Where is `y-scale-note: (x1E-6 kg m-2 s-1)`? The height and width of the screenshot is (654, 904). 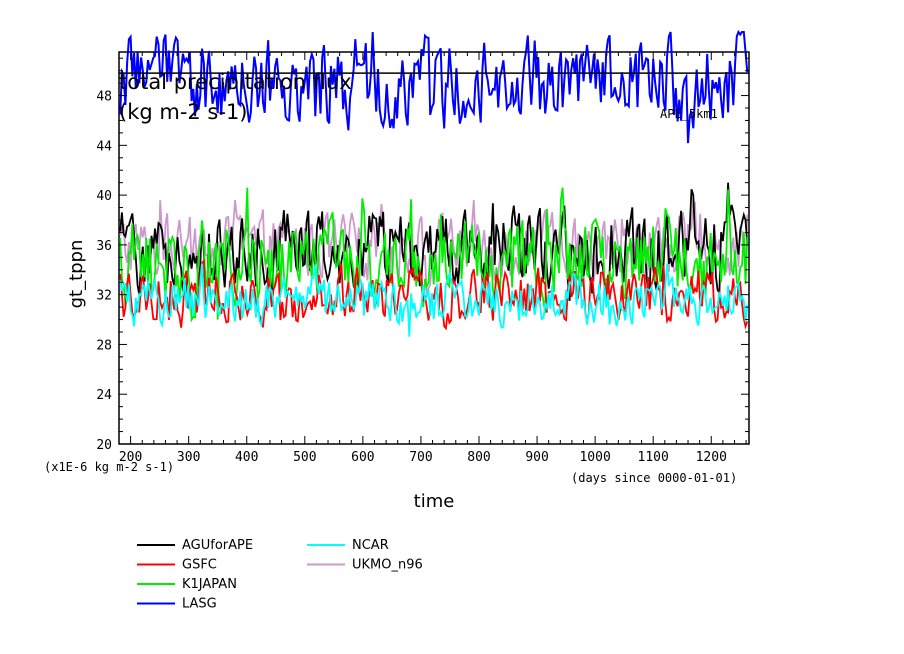 y-scale-note: (x1E-6 kg m-2 s-1) is located at coordinates (109, 467).